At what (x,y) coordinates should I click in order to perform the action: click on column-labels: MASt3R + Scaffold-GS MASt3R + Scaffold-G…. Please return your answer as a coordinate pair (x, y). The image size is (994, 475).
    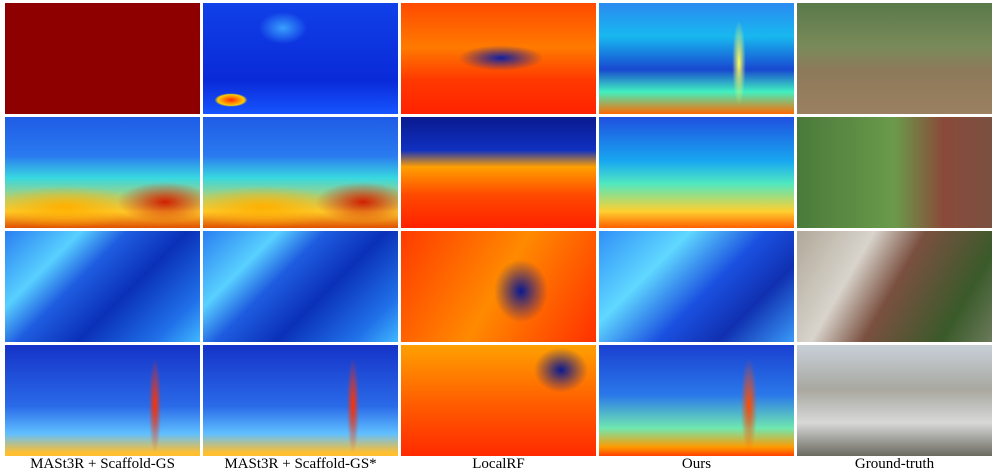
    Looking at the image, I should click on (498, 464).